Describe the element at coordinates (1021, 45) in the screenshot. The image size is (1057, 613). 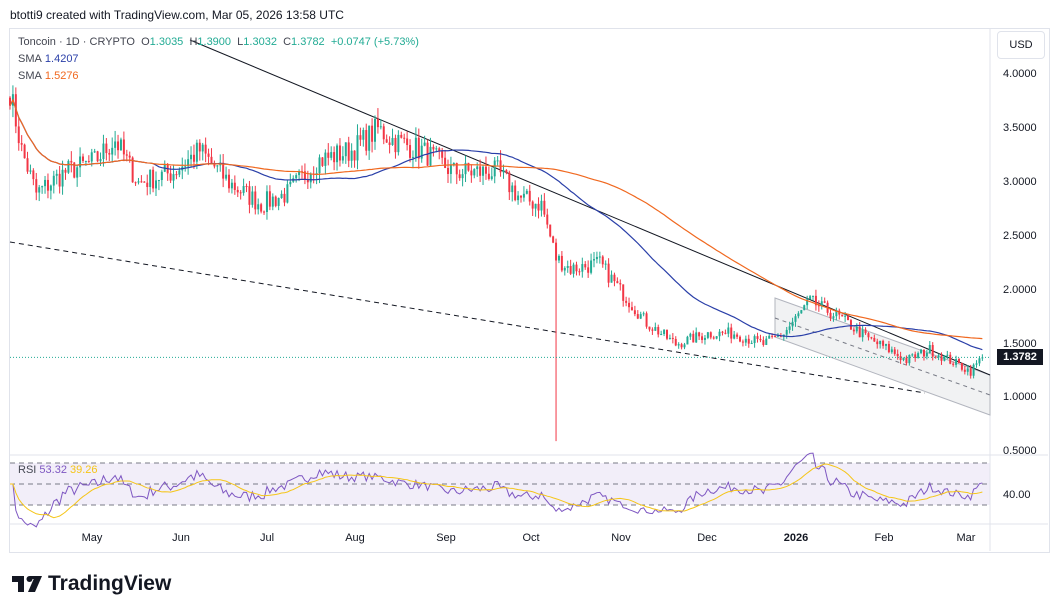
I see `currency-button: USD` at that location.